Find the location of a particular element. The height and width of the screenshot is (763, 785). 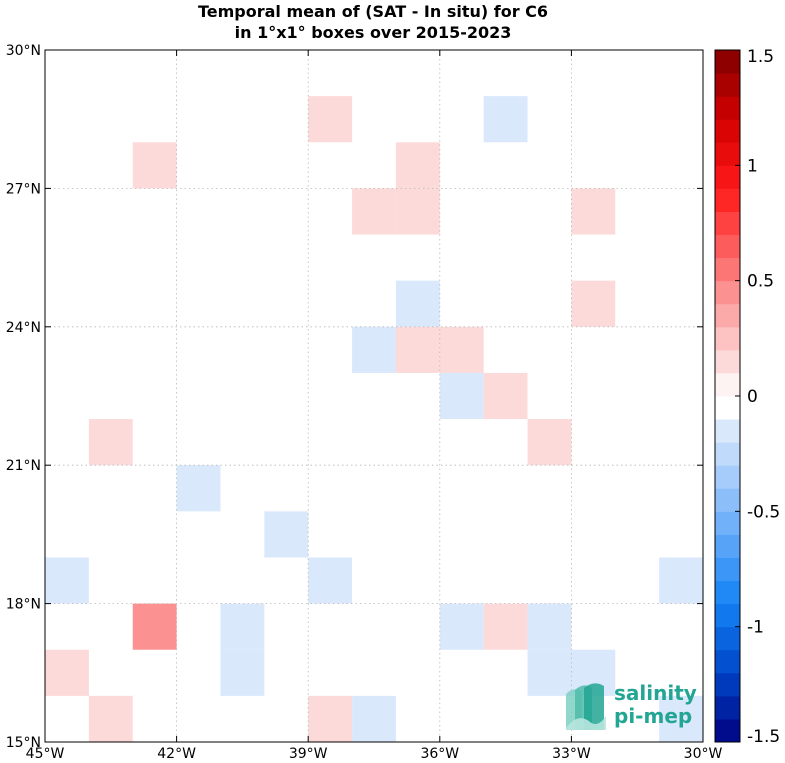

colorbar-tick-label: 1 is located at coordinates (752, 166).